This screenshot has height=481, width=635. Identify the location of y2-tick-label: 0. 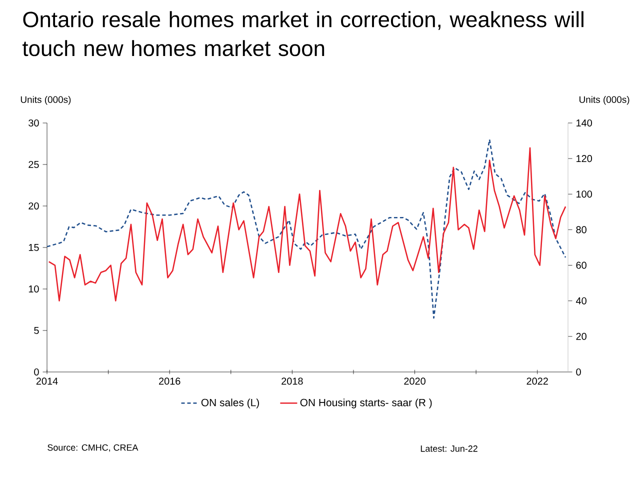
(578, 372).